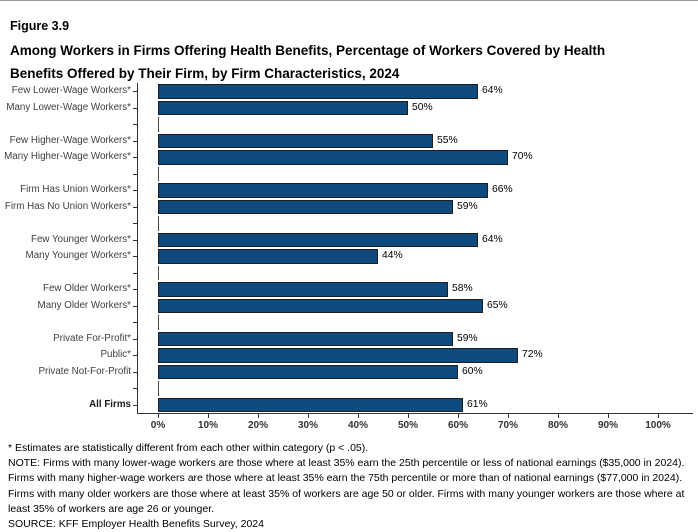  I want to click on x-axis-line, so click(415, 413).